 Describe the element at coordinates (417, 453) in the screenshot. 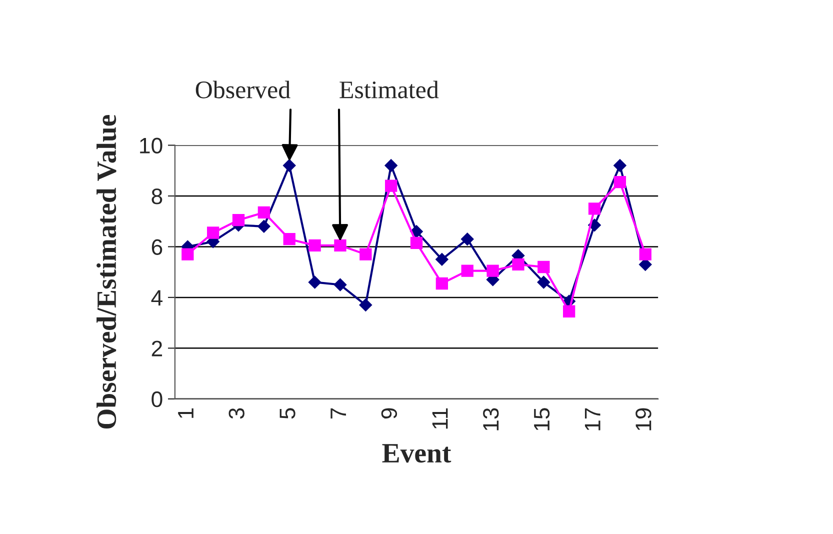

I see `x-axis-title: Event` at that location.